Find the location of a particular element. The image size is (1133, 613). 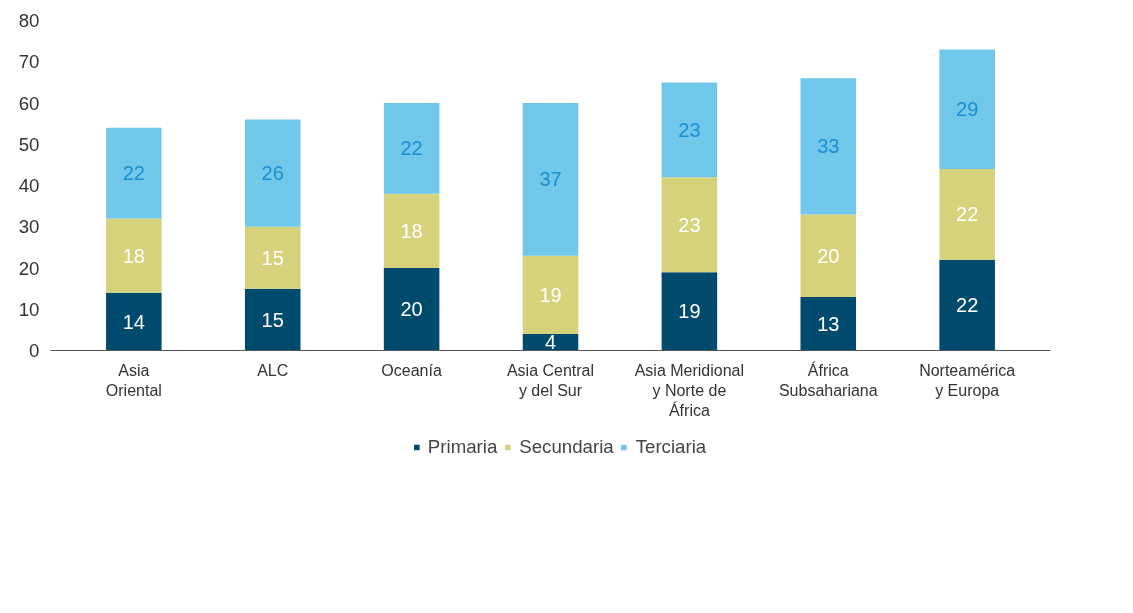

legend-label: Terciaria is located at coordinates (671, 447).